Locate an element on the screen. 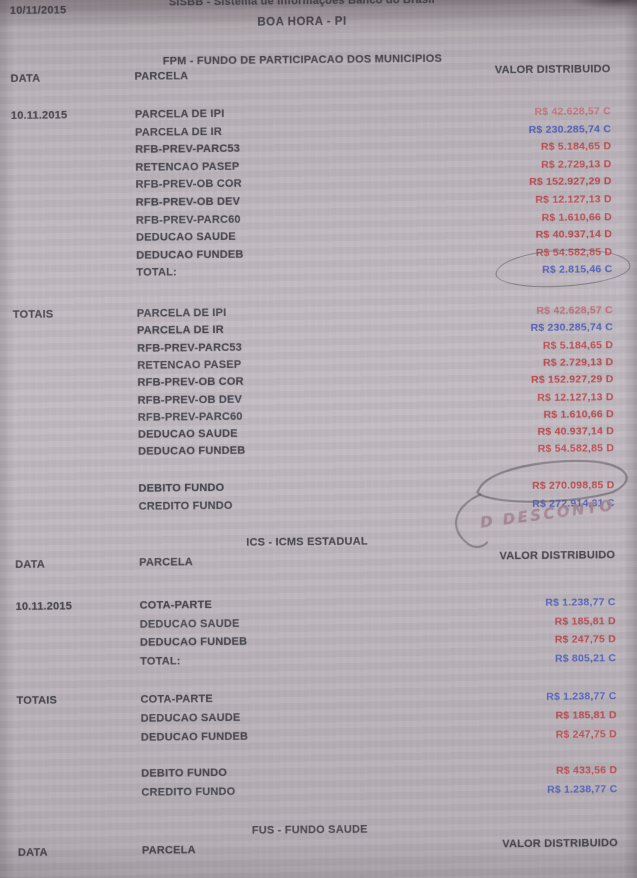 The width and height of the screenshot is (637, 878). section-title-ics: ICS - ICMS ESTADUAL is located at coordinates (307, 542).